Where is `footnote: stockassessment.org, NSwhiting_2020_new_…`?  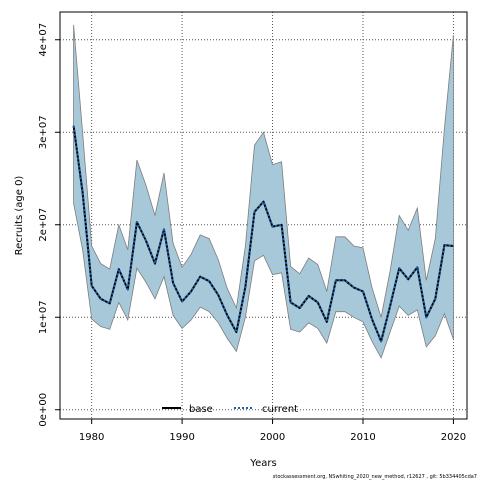 footnote: stockassessment.org, NSwhiting_2020_new_… is located at coordinates (375, 477).